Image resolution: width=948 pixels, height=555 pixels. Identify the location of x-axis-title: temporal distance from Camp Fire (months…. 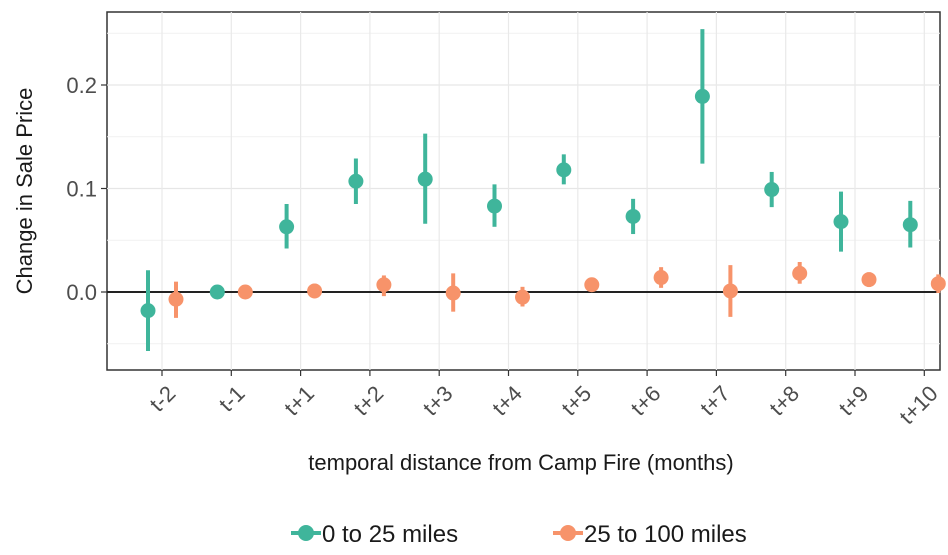
(520, 462).